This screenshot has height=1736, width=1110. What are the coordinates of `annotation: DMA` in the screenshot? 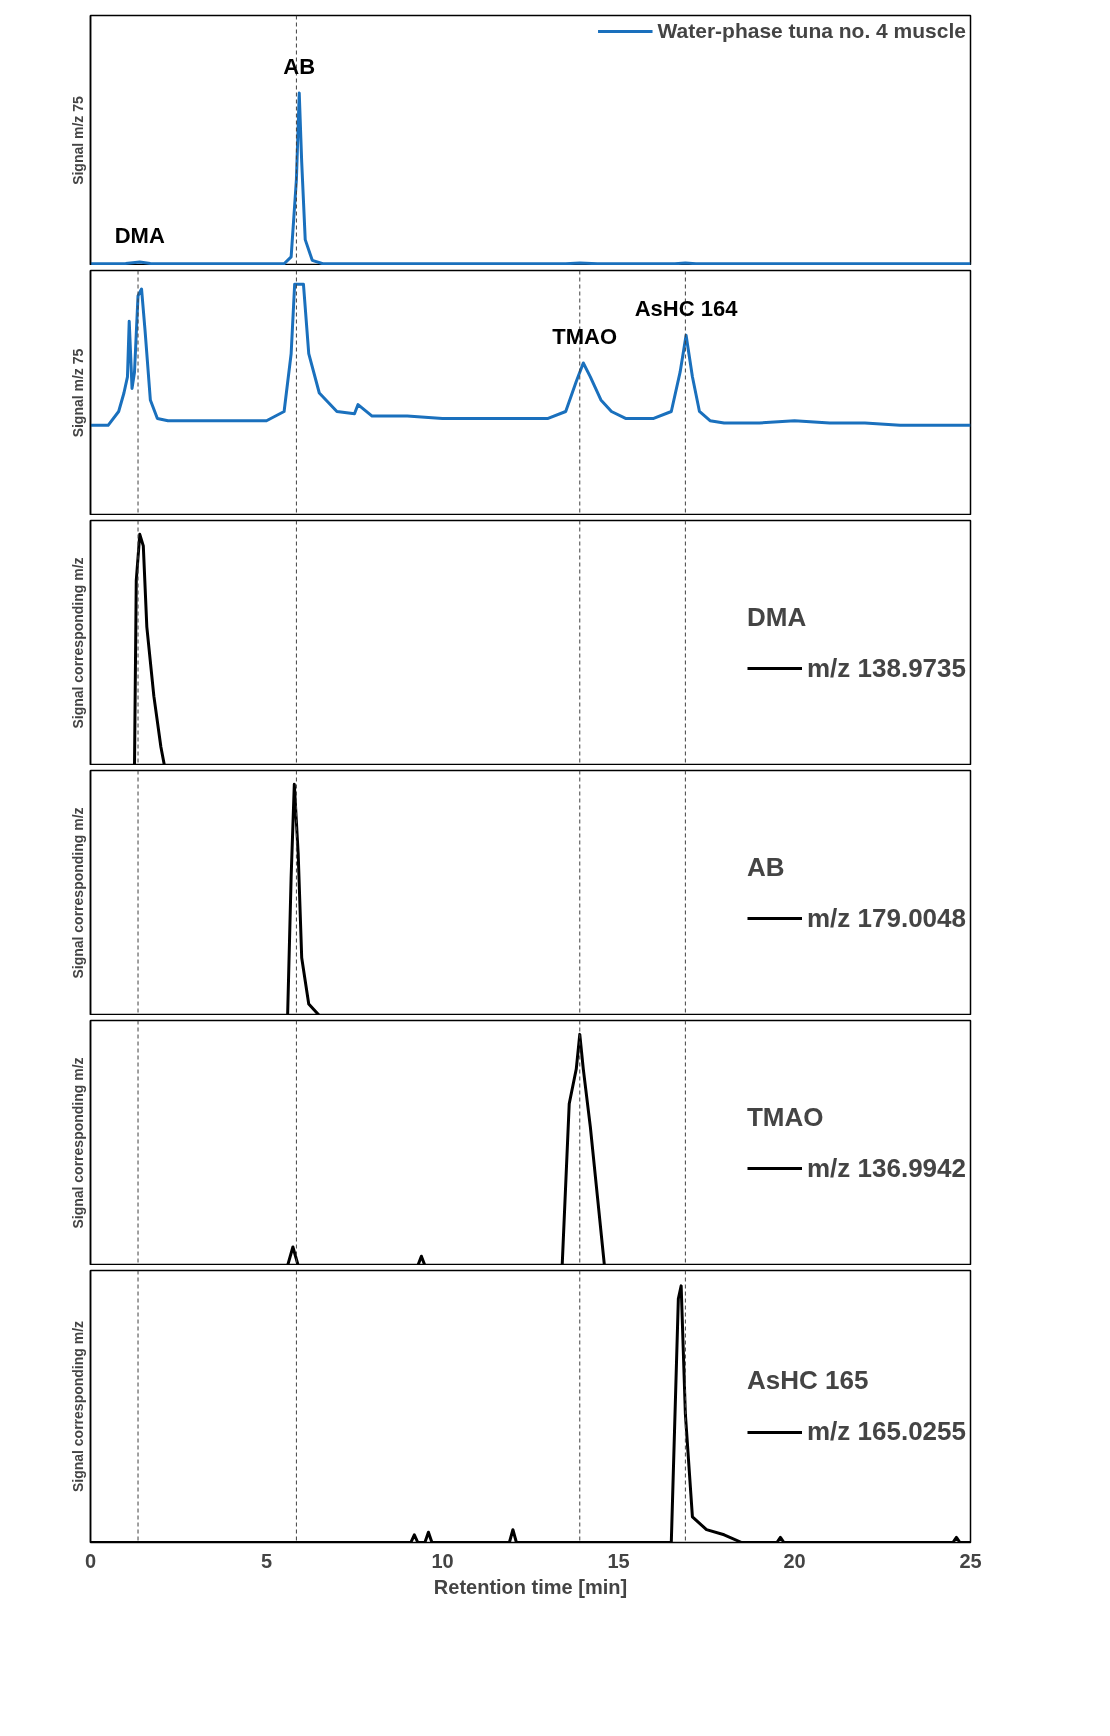 It's located at (139, 236).